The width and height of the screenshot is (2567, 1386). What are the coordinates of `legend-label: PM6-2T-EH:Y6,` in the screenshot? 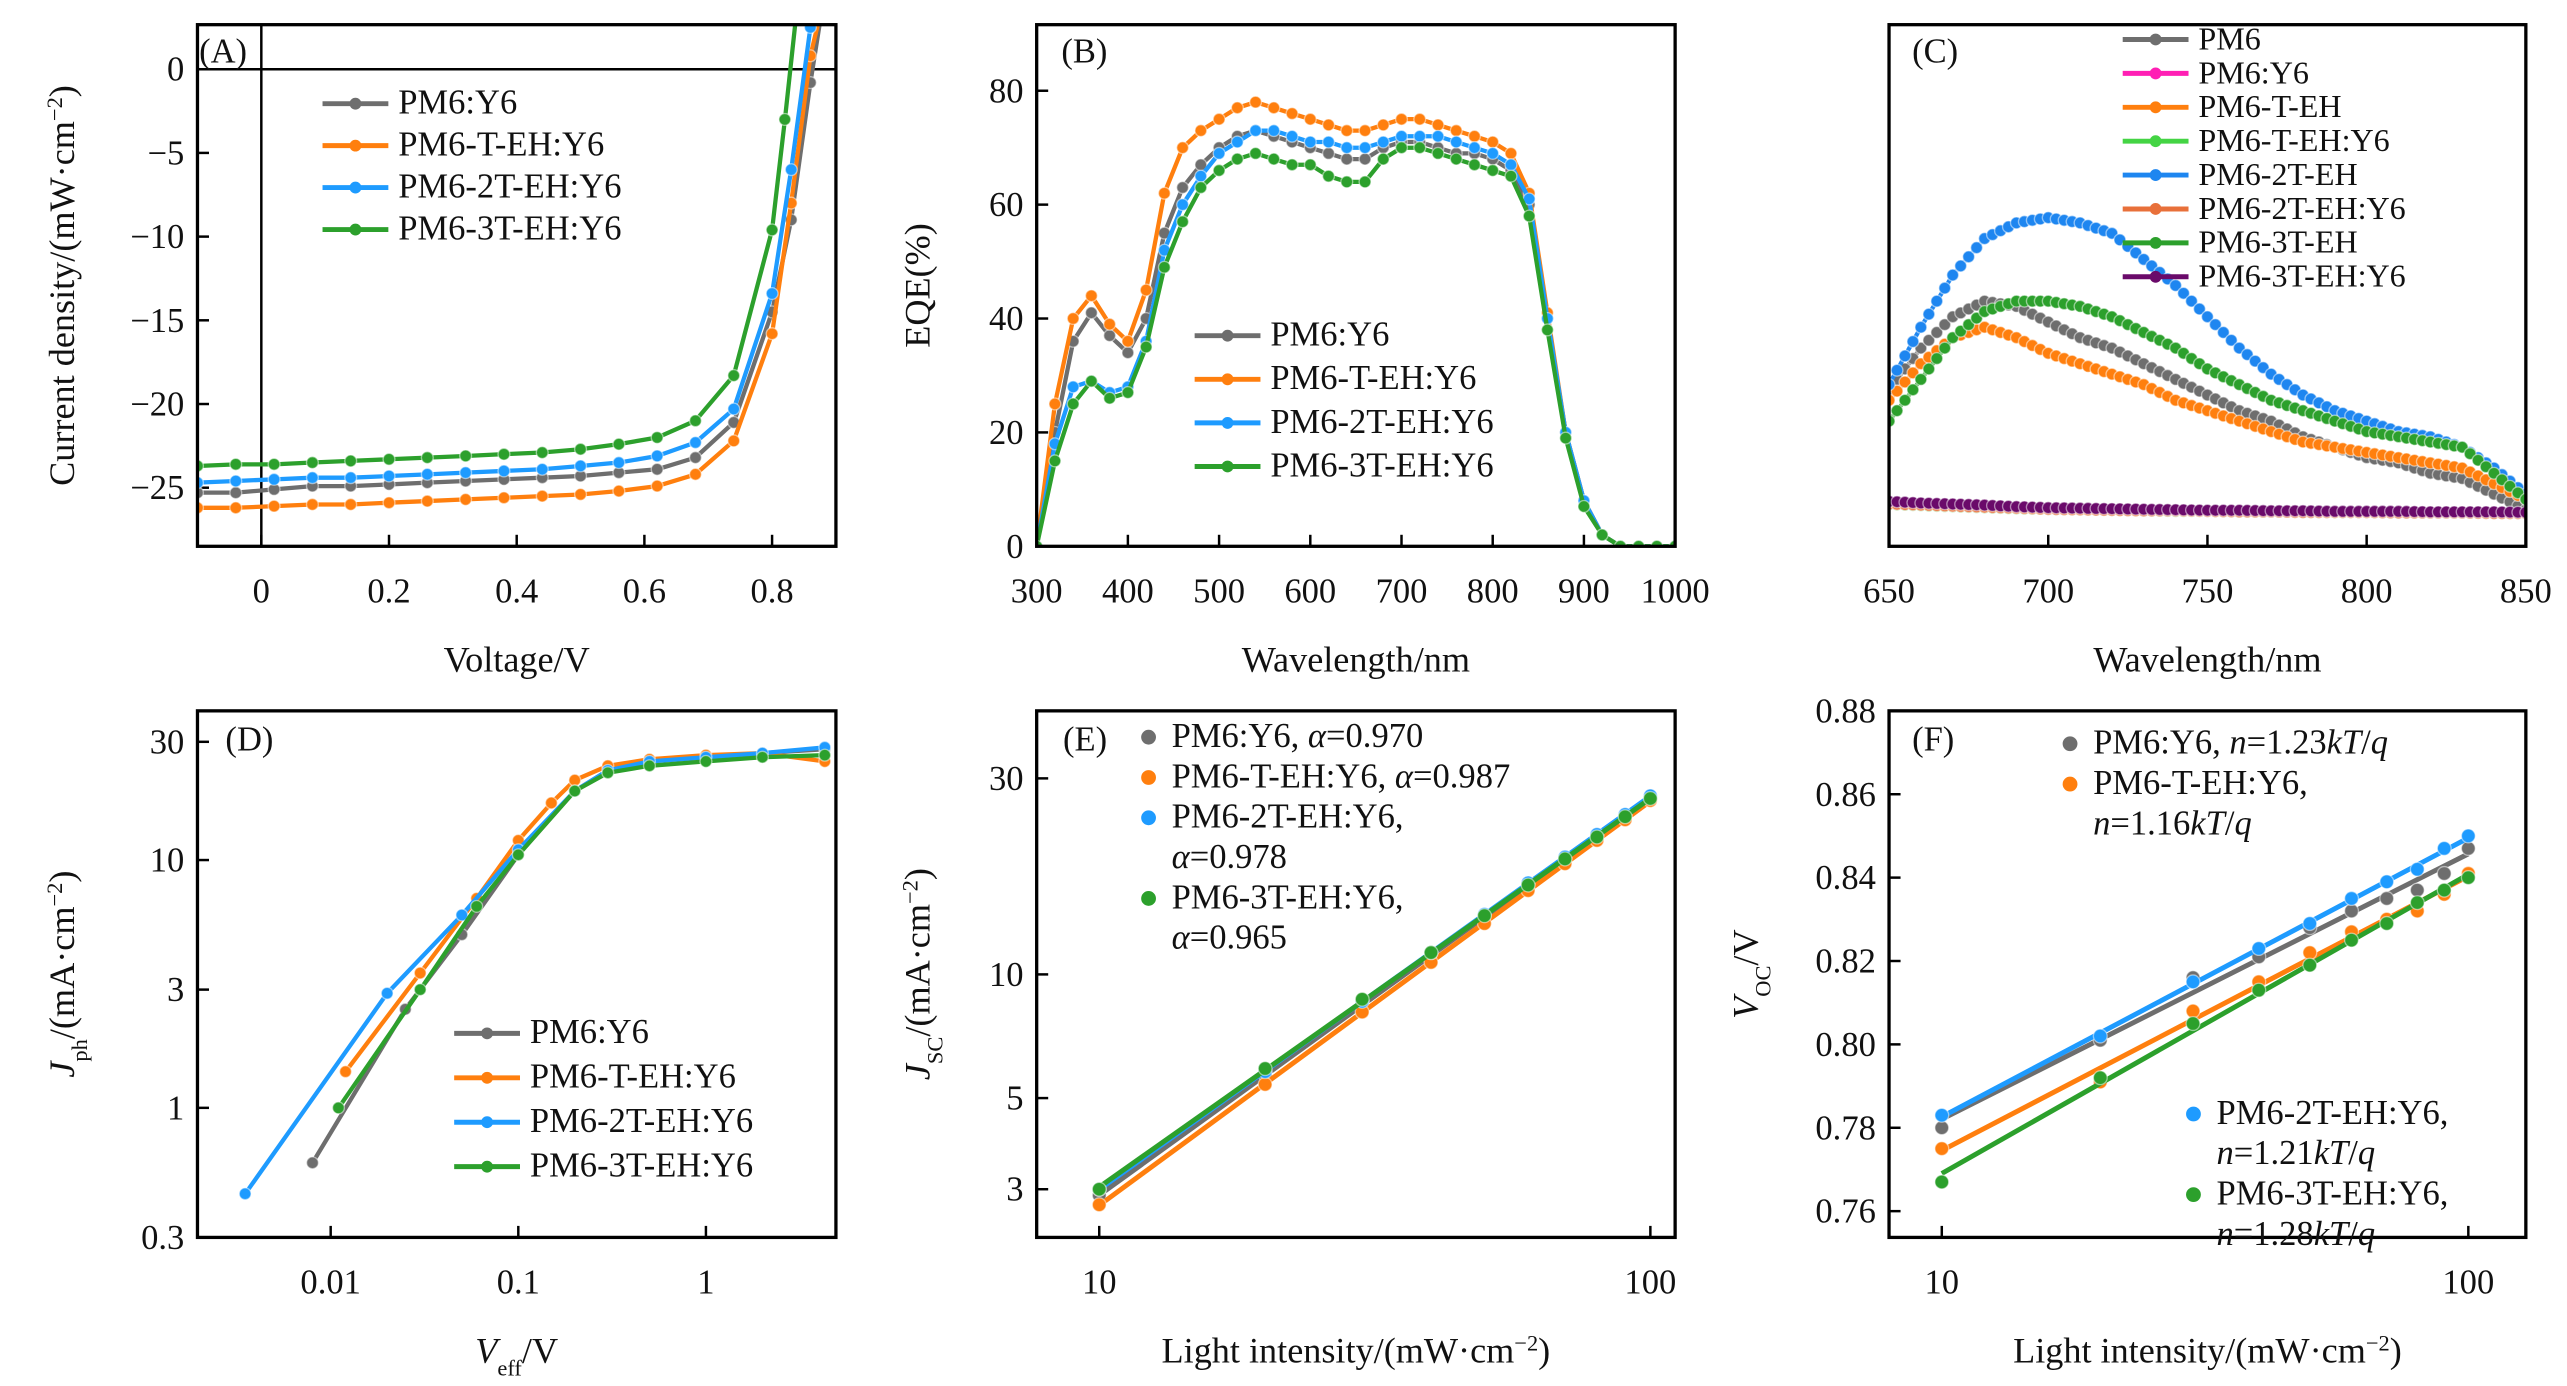 It's located at (2332, 1113).